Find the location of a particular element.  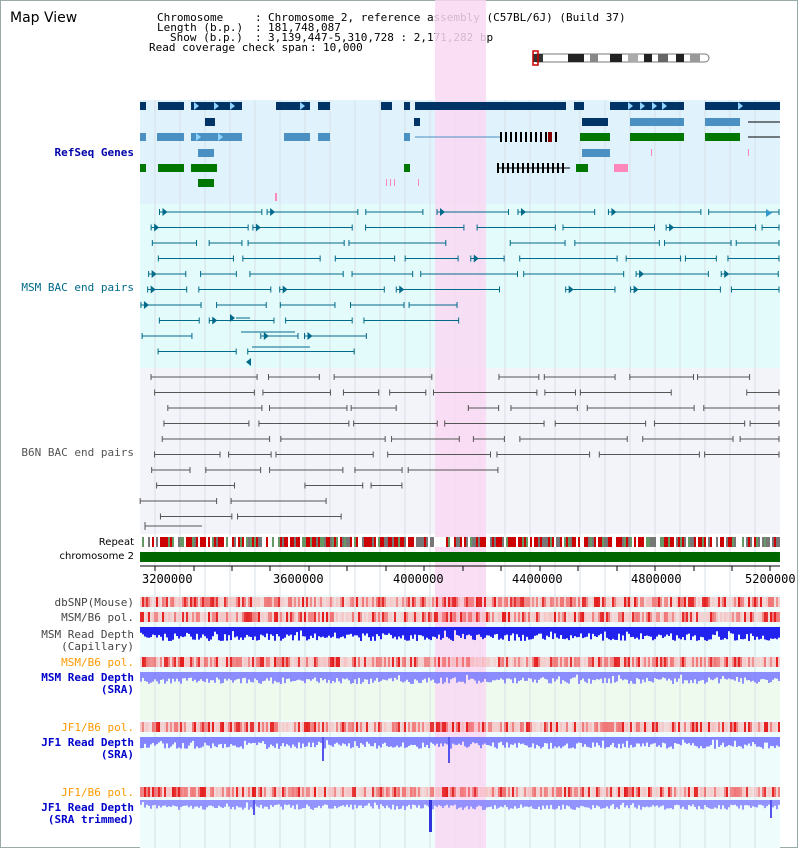

track-label-dbsnp: dbSNP(Mouse) is located at coordinates (94, 602).